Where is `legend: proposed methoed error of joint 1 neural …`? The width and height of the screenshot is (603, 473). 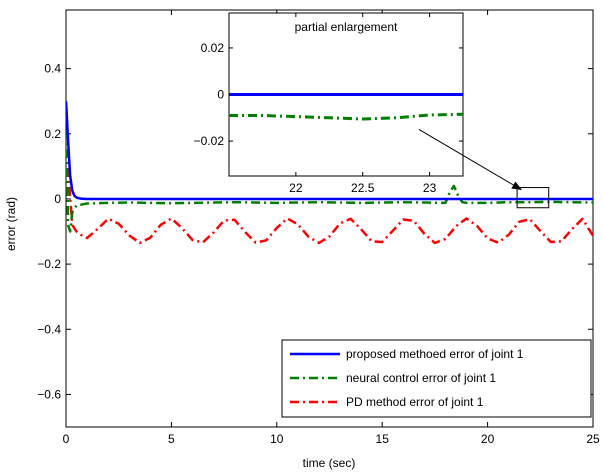 legend: proposed methoed error of joint 1 neural … is located at coordinates (436, 378).